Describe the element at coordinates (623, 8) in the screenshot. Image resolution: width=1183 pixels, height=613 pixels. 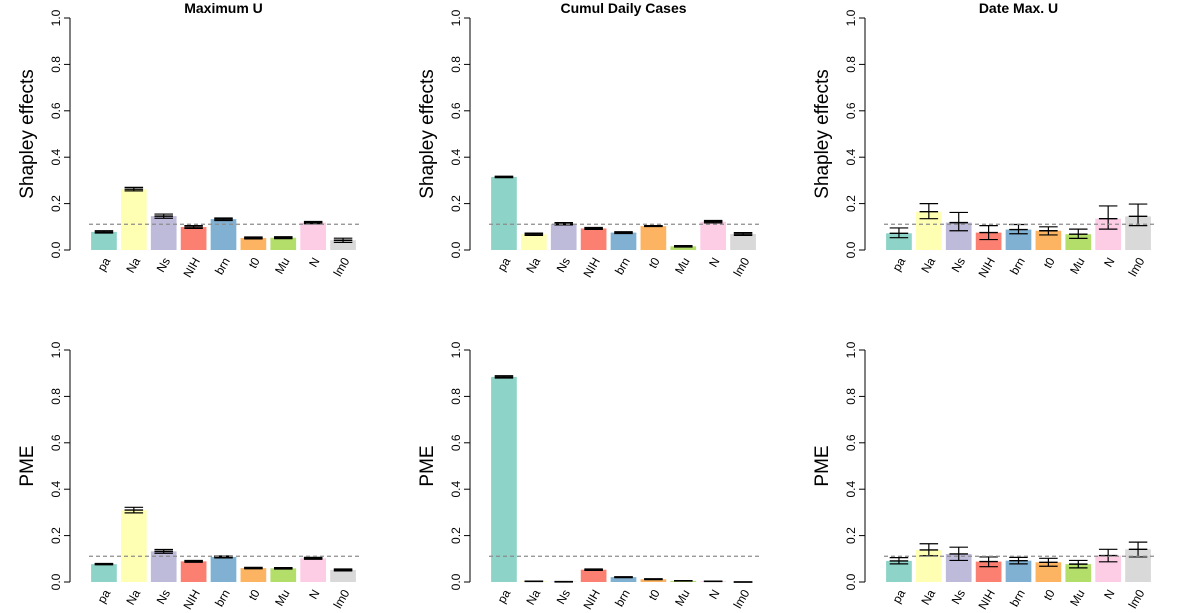
I see `panel-title: Cumul Daily Cases` at that location.